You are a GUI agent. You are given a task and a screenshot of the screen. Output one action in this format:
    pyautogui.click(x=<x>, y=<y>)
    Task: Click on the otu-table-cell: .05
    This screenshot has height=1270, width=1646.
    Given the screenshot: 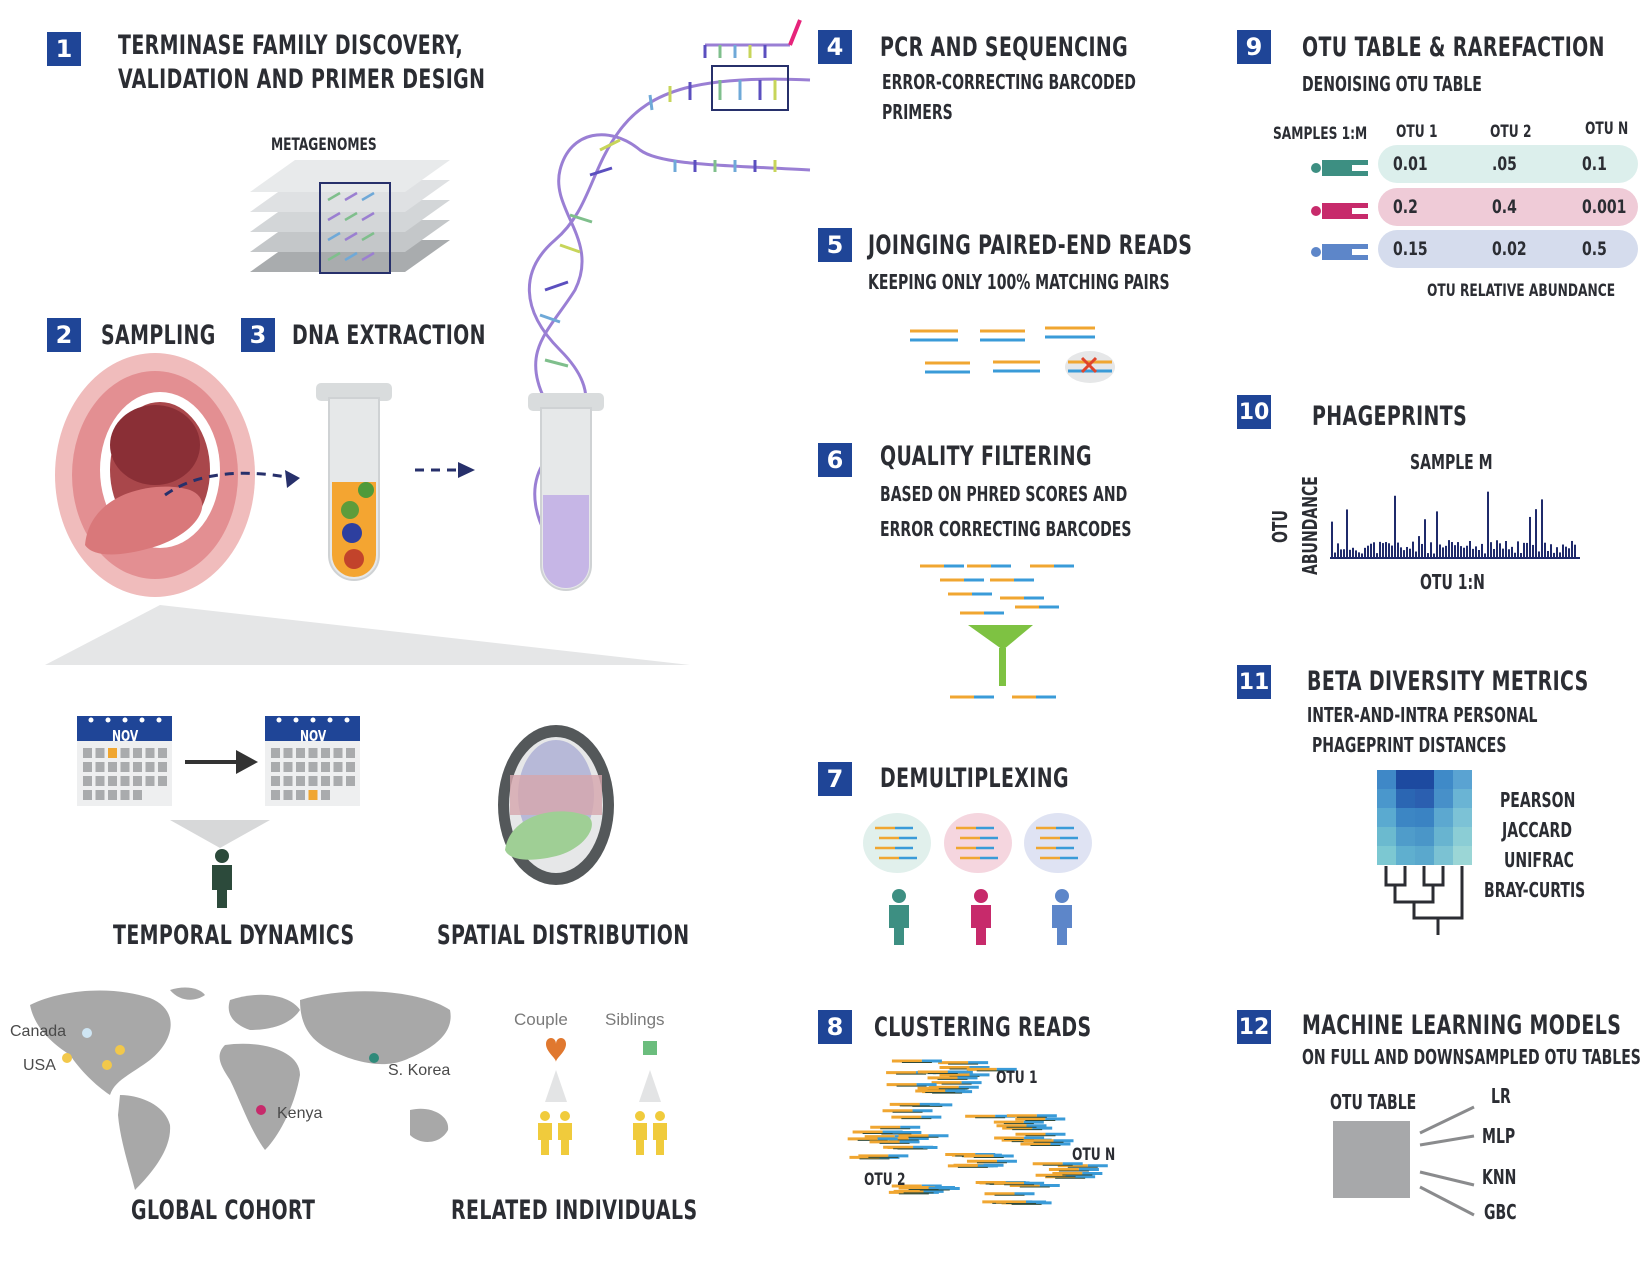 What is the action you would take?
    pyautogui.click(x=1504, y=164)
    